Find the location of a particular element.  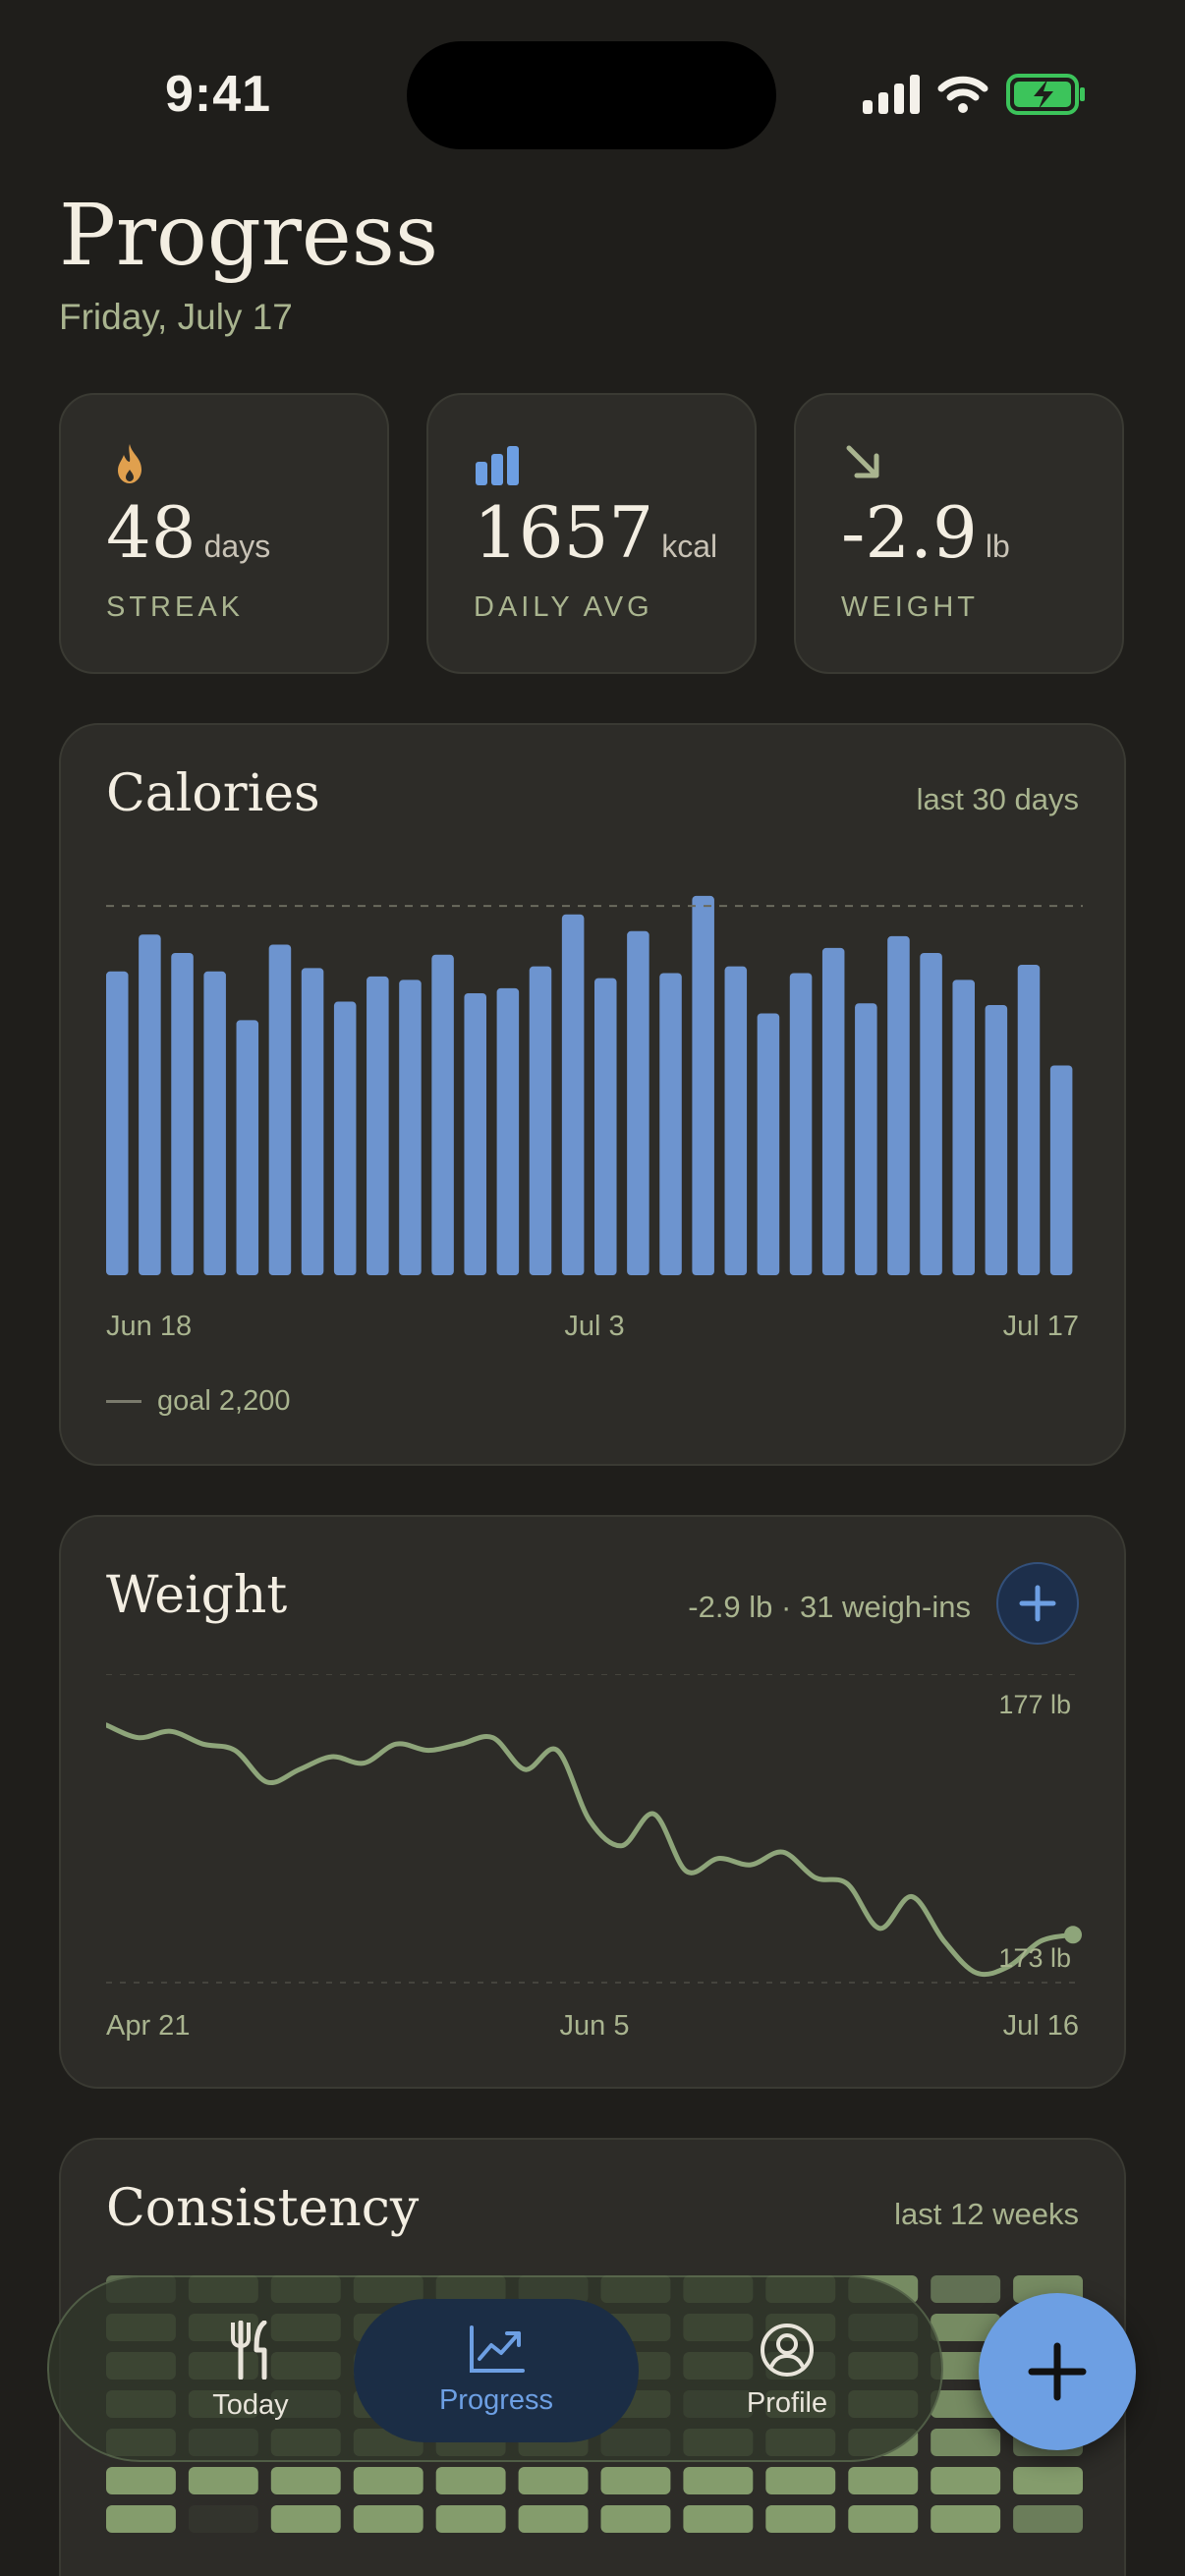

weight-x-label-end: Jul 16 is located at coordinates (1041, 2026).